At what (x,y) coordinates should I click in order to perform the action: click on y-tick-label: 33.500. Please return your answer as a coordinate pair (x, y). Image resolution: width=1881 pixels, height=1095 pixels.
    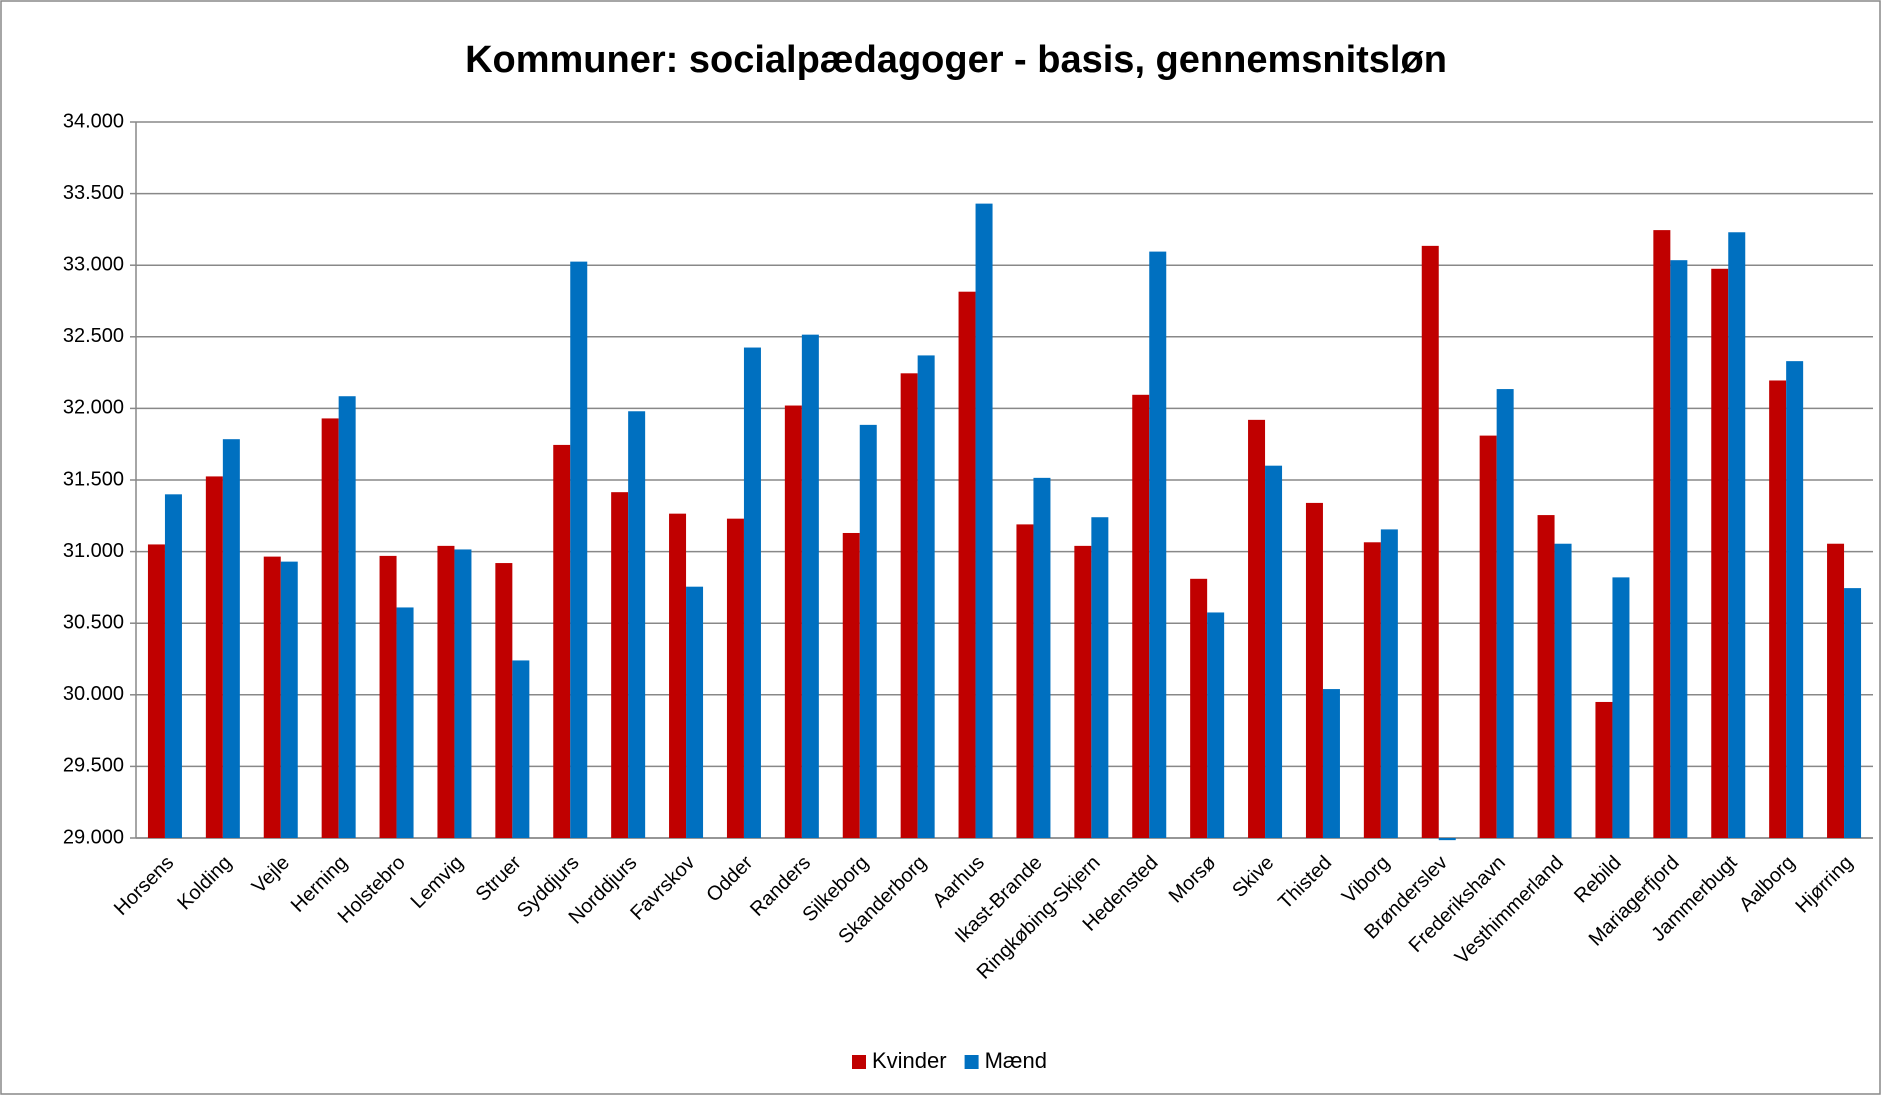
    Looking at the image, I should click on (93, 193).